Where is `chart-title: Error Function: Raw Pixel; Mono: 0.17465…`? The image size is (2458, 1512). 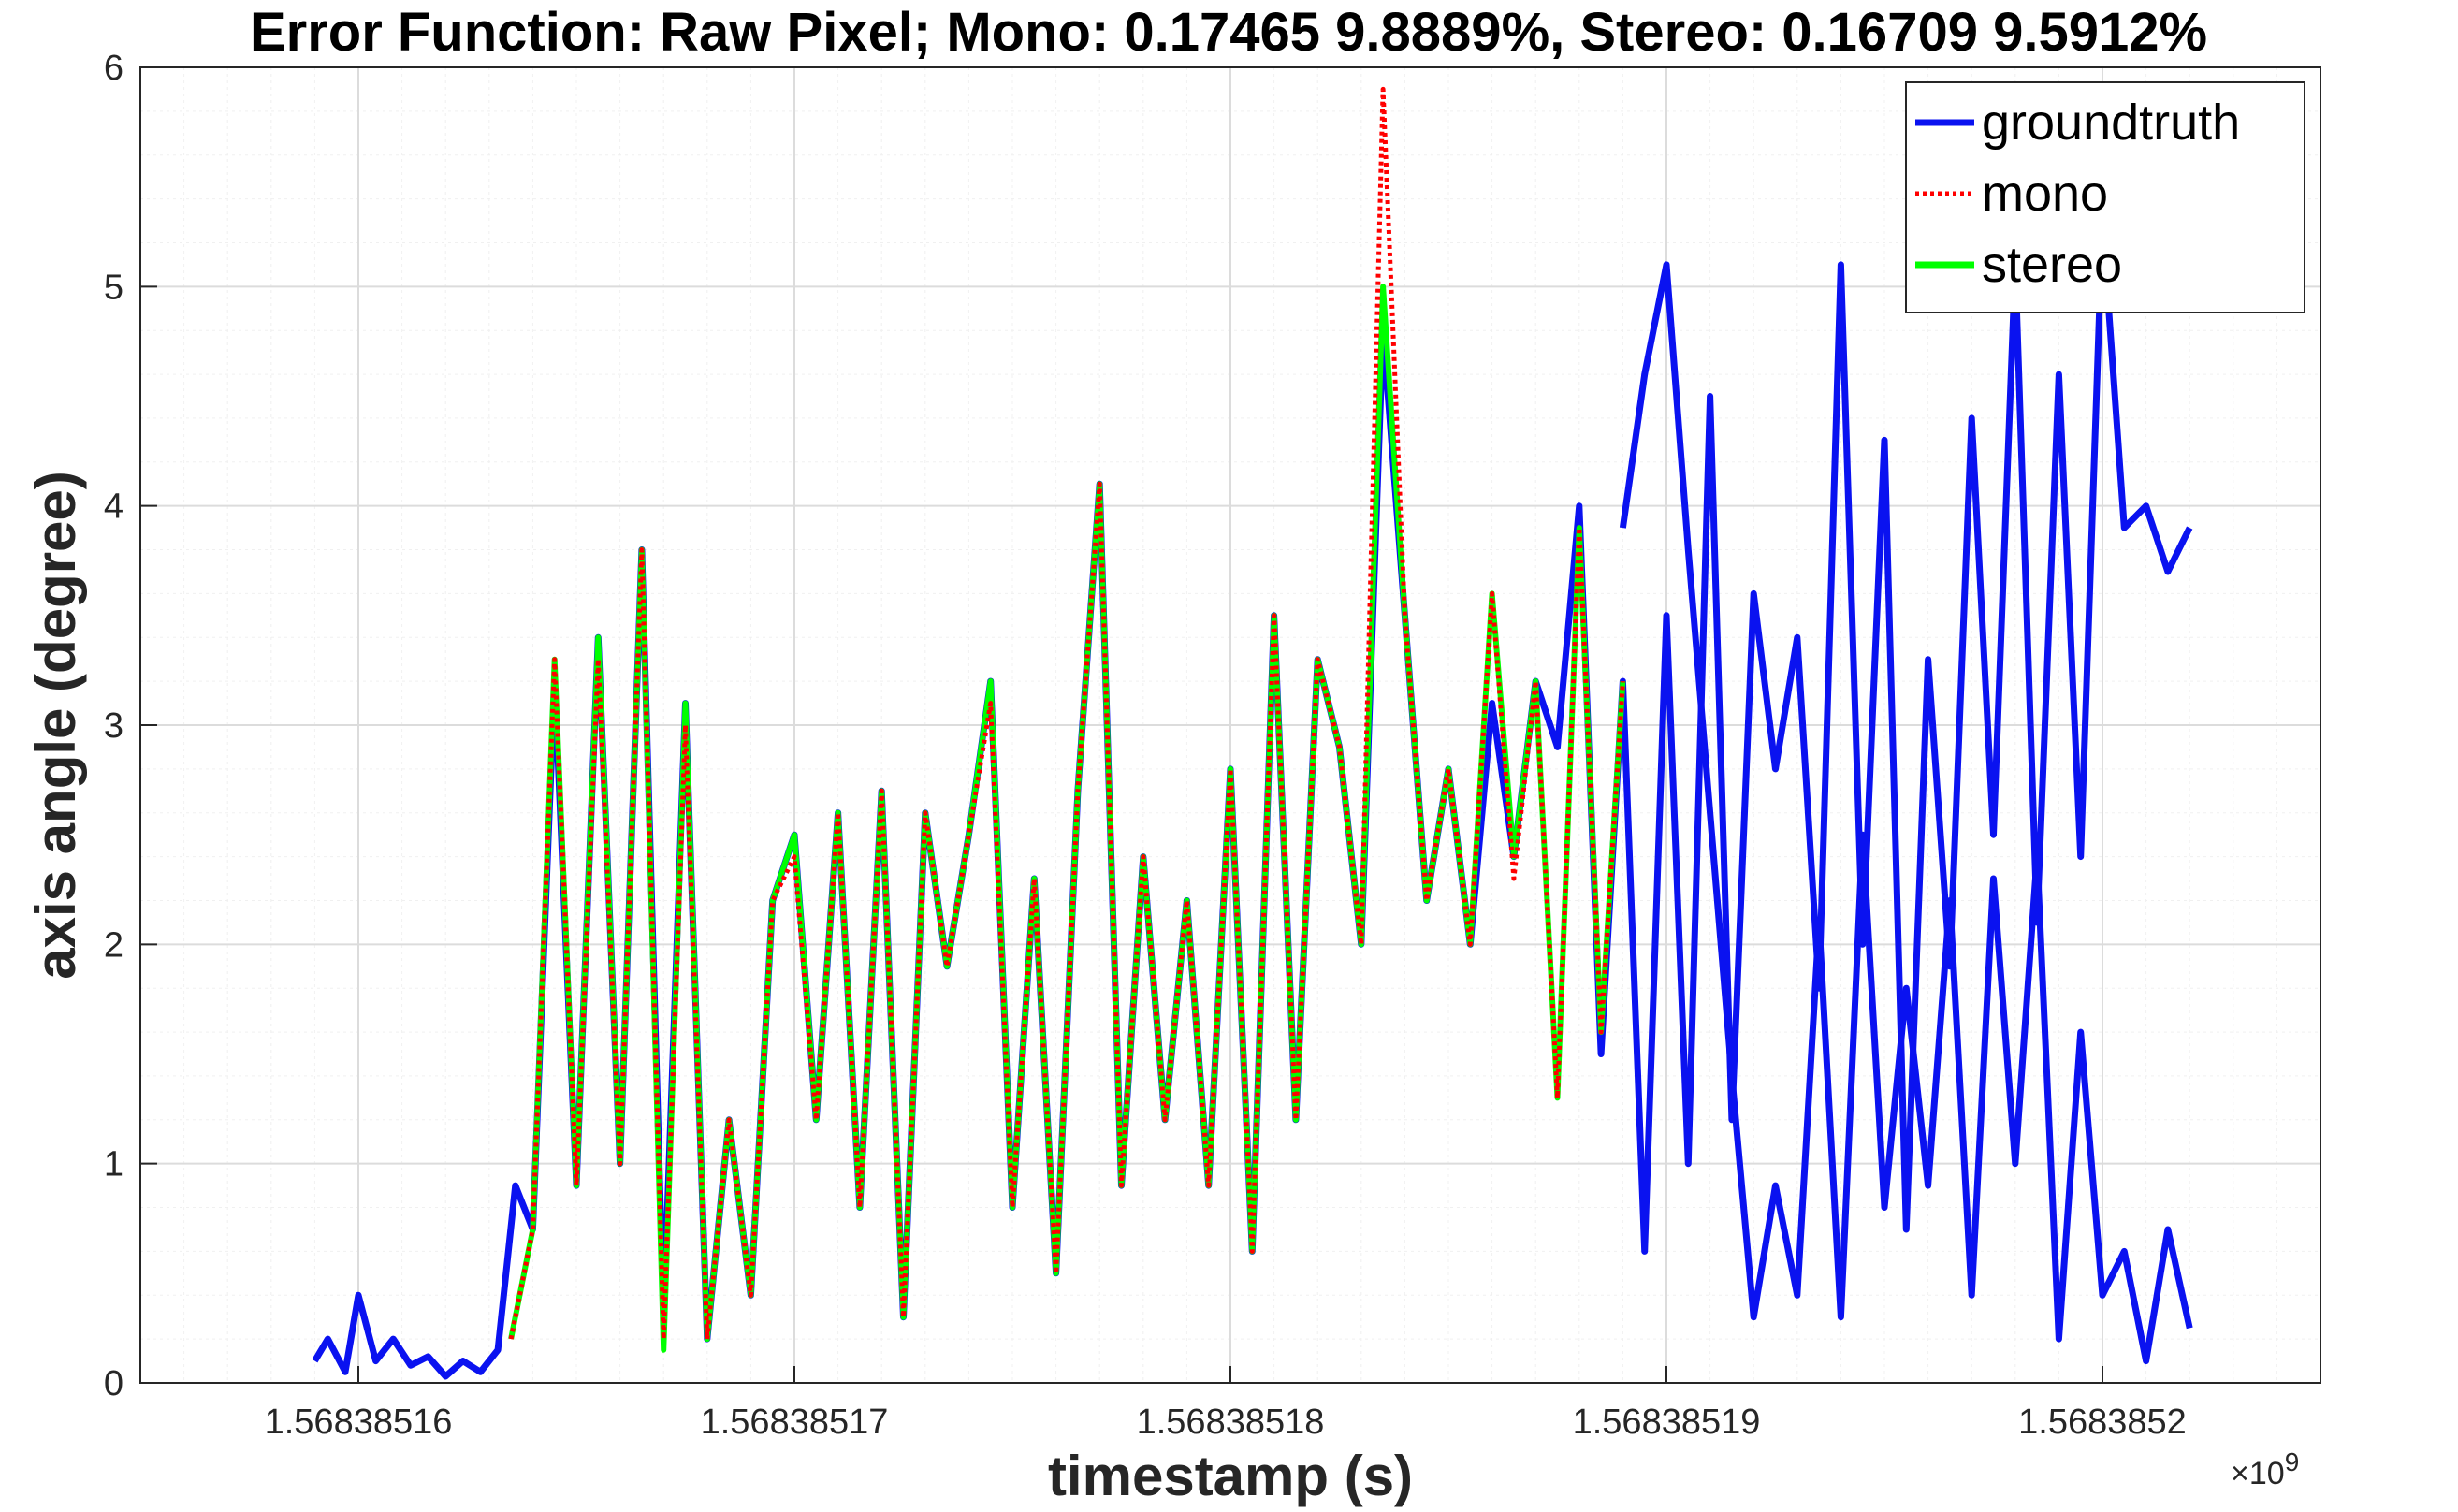
chart-title: Error Function: Raw Pixel; Mono: 0.17465… is located at coordinates (1228, 32).